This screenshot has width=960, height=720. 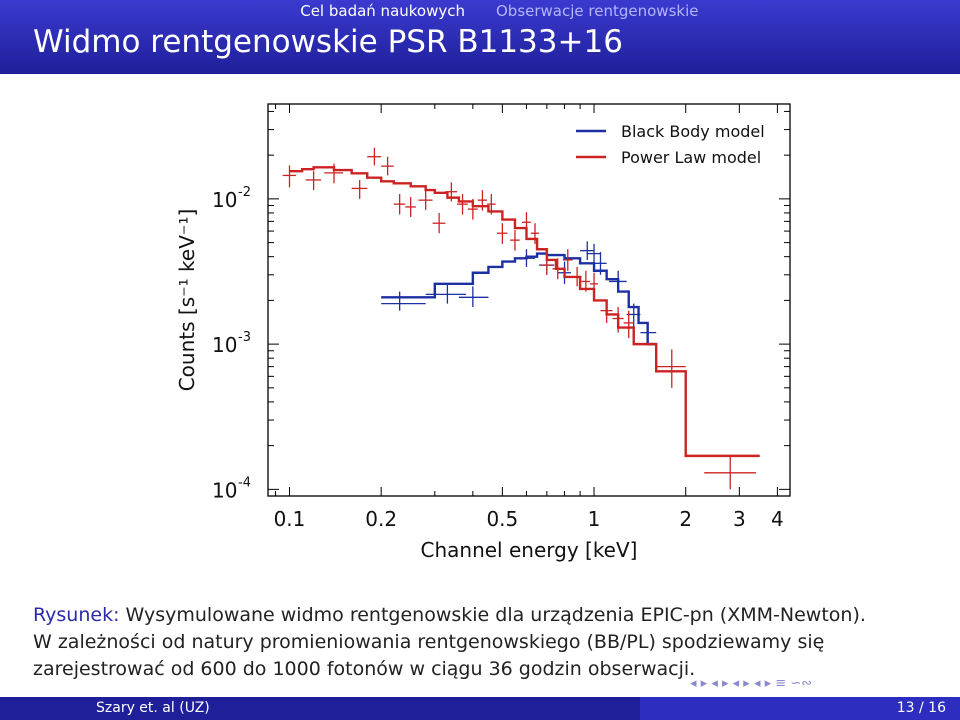 What do you see at coordinates (777, 519) in the screenshot?
I see `x-tick-label: 4` at bounding box center [777, 519].